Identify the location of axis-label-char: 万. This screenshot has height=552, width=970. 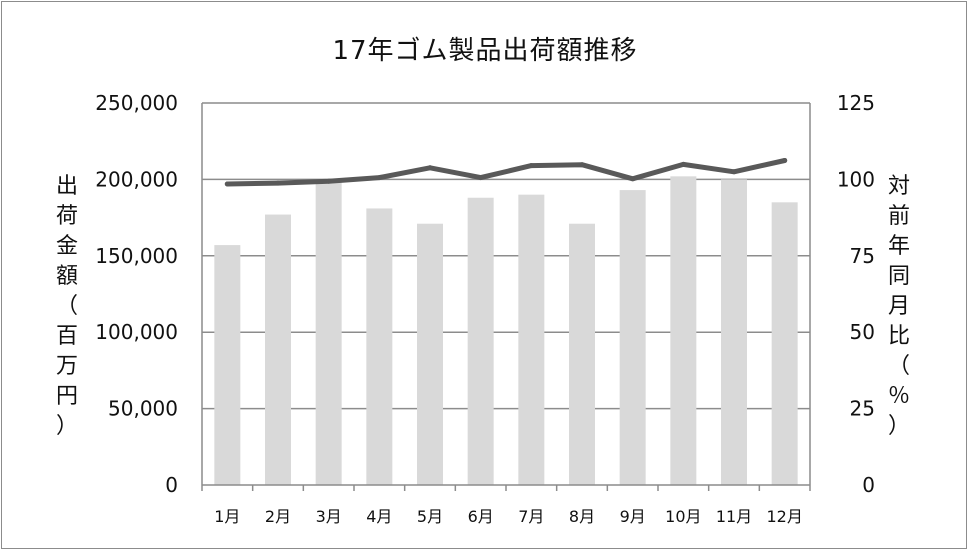
(66, 366).